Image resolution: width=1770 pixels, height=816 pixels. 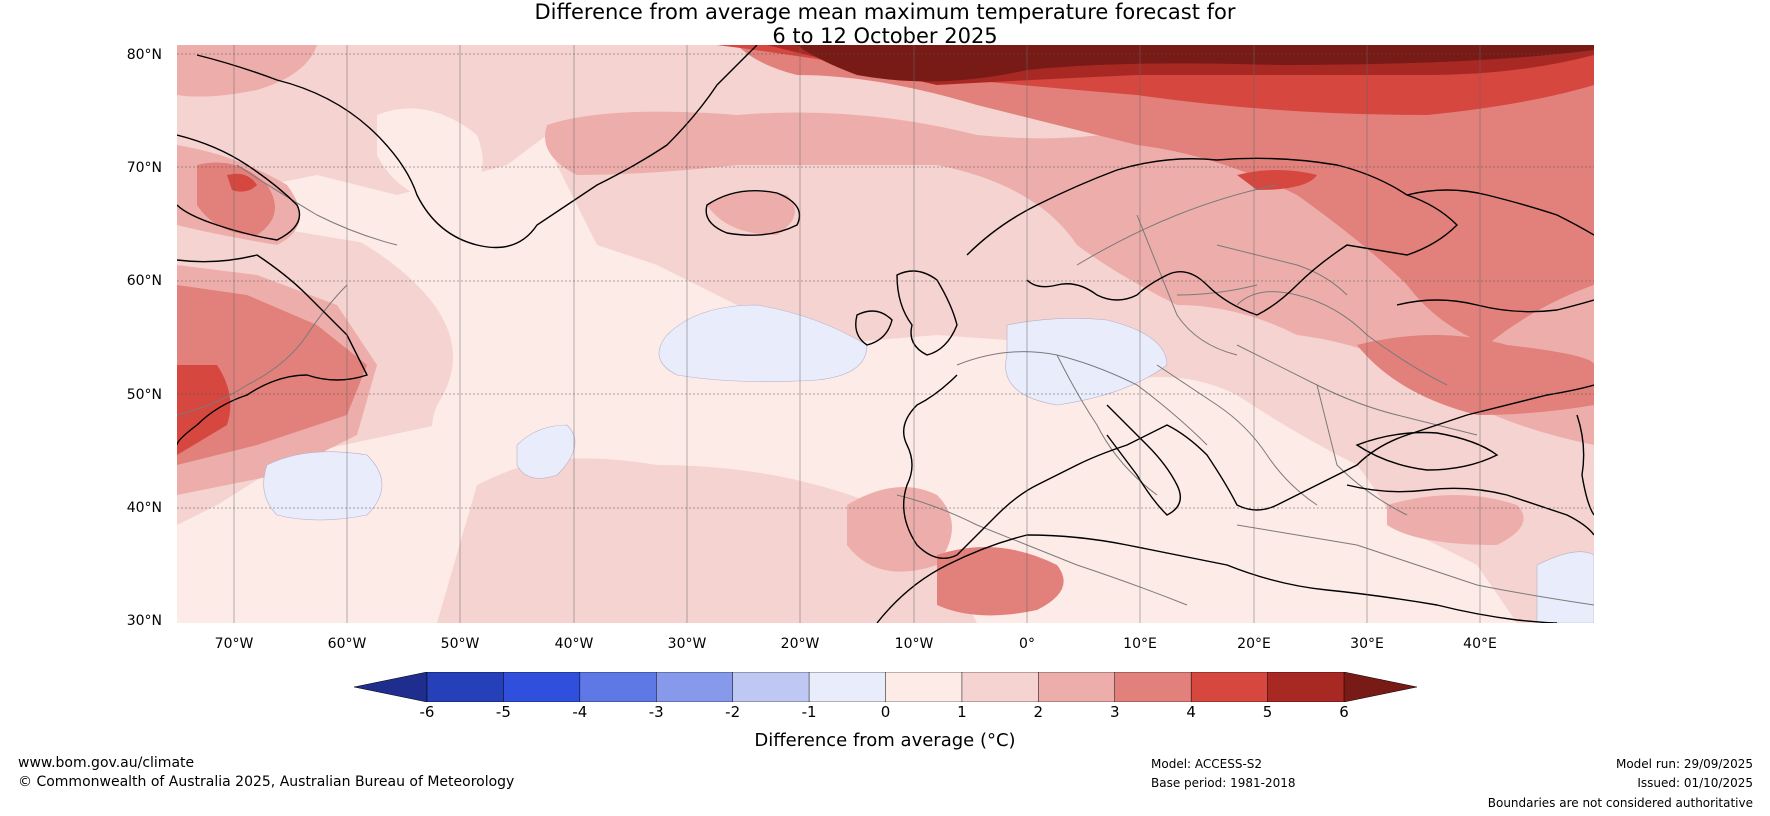 What do you see at coordinates (580, 712) in the screenshot?
I see `colorbar-tick-label: -4` at bounding box center [580, 712].